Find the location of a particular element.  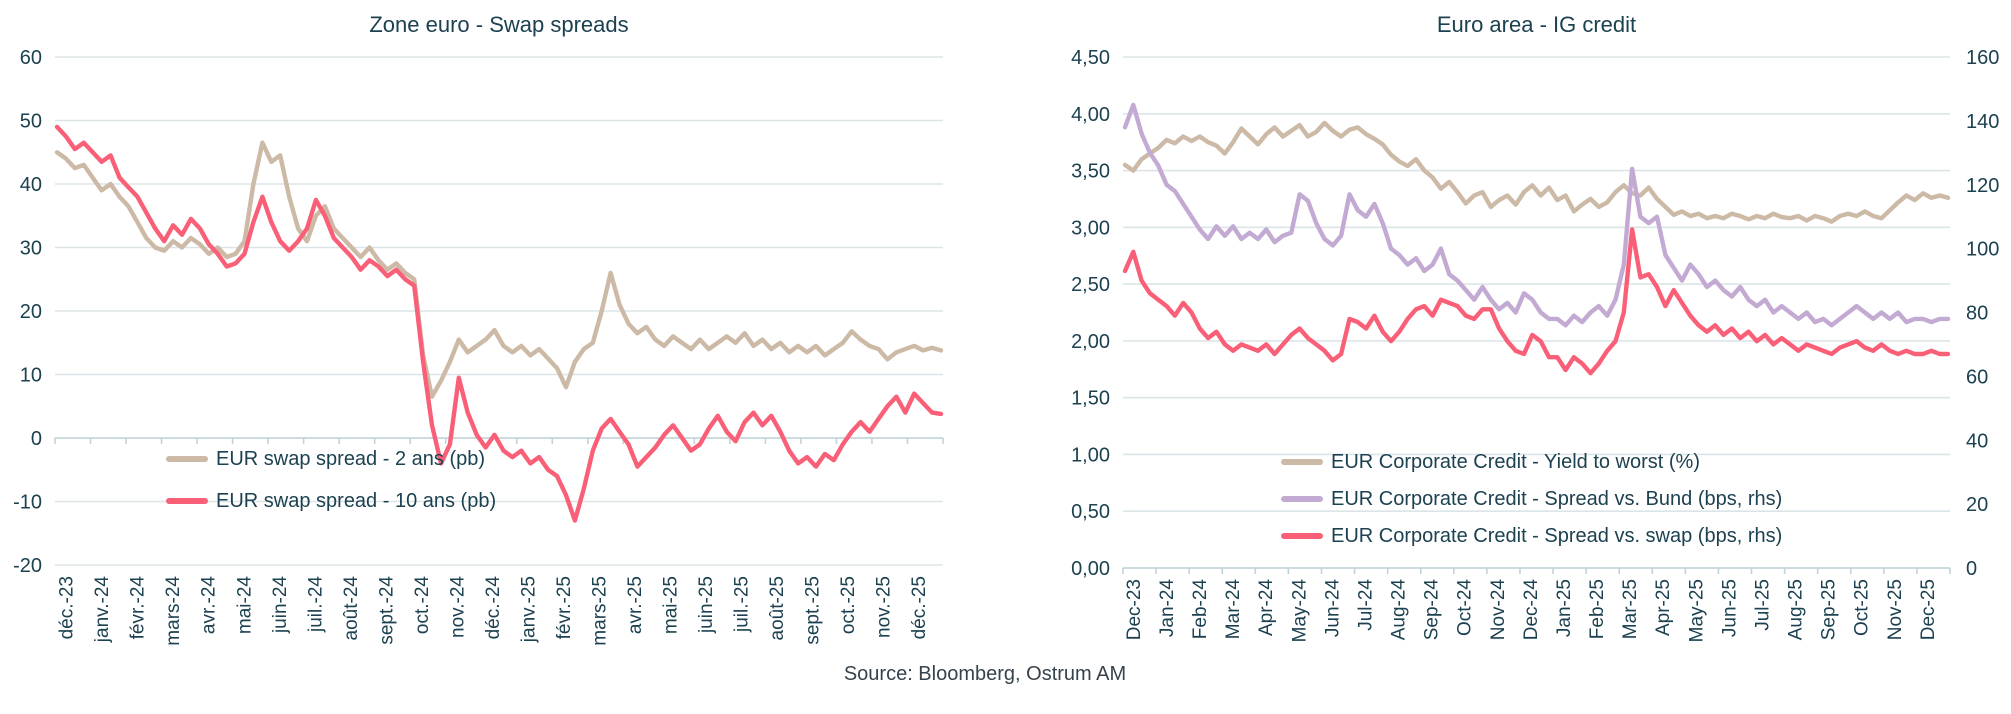

x-axis-tick-label: févr.-24 is located at coordinates (138, 608).